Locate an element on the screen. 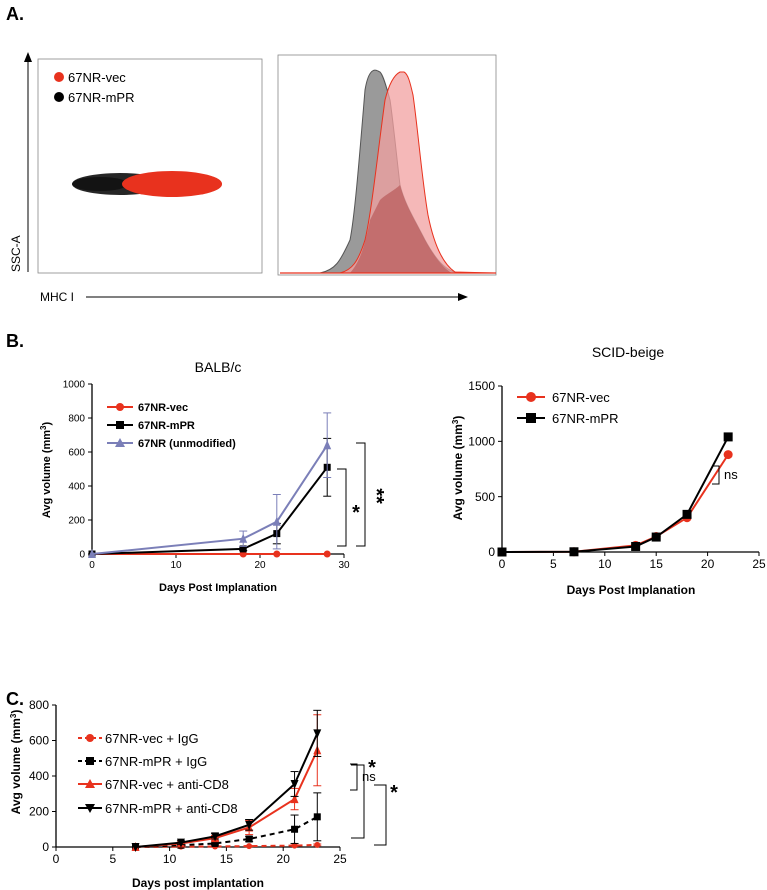 The width and height of the screenshot is (767, 890). c-sig-2: * is located at coordinates (394, 793).